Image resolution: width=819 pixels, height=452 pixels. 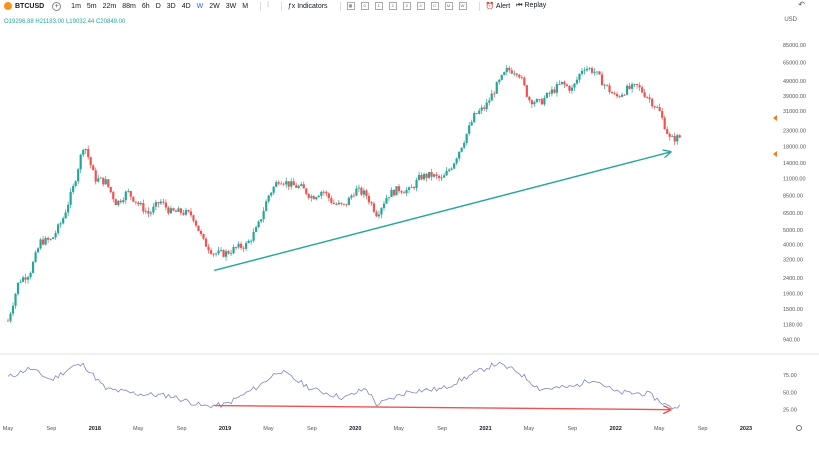 I want to click on price-marker-icon, so click(x=775, y=154).